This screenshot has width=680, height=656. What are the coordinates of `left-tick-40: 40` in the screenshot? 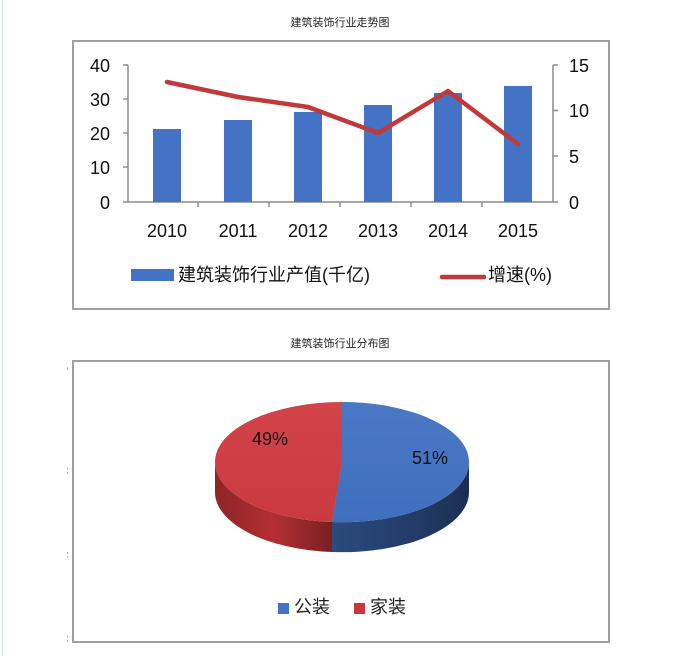 It's located at (100, 66).